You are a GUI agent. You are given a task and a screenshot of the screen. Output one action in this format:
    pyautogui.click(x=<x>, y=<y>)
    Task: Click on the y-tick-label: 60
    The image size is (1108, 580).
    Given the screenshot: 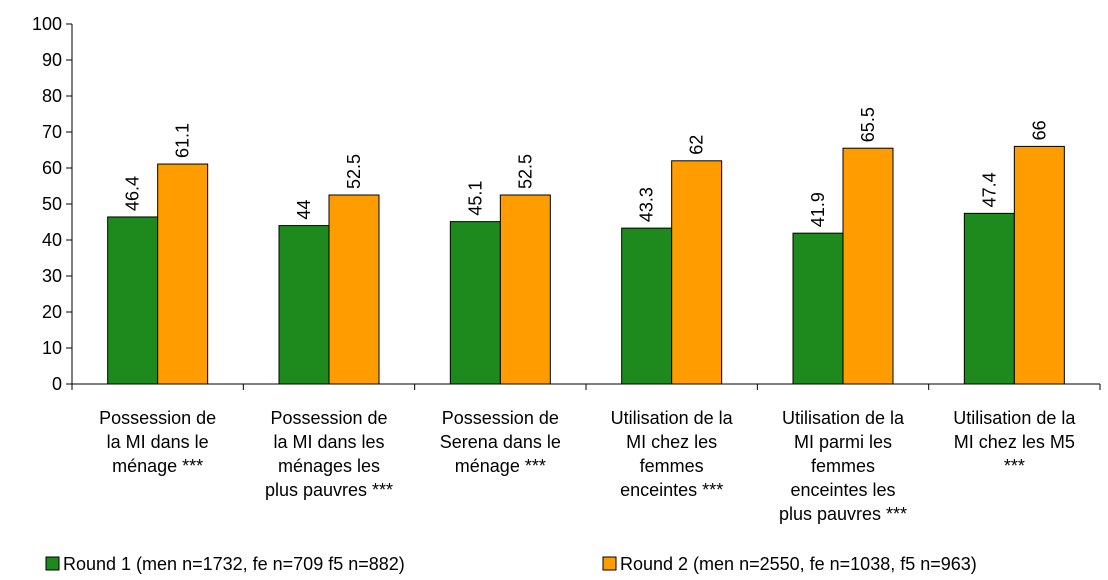 What is the action you would take?
    pyautogui.click(x=52, y=168)
    